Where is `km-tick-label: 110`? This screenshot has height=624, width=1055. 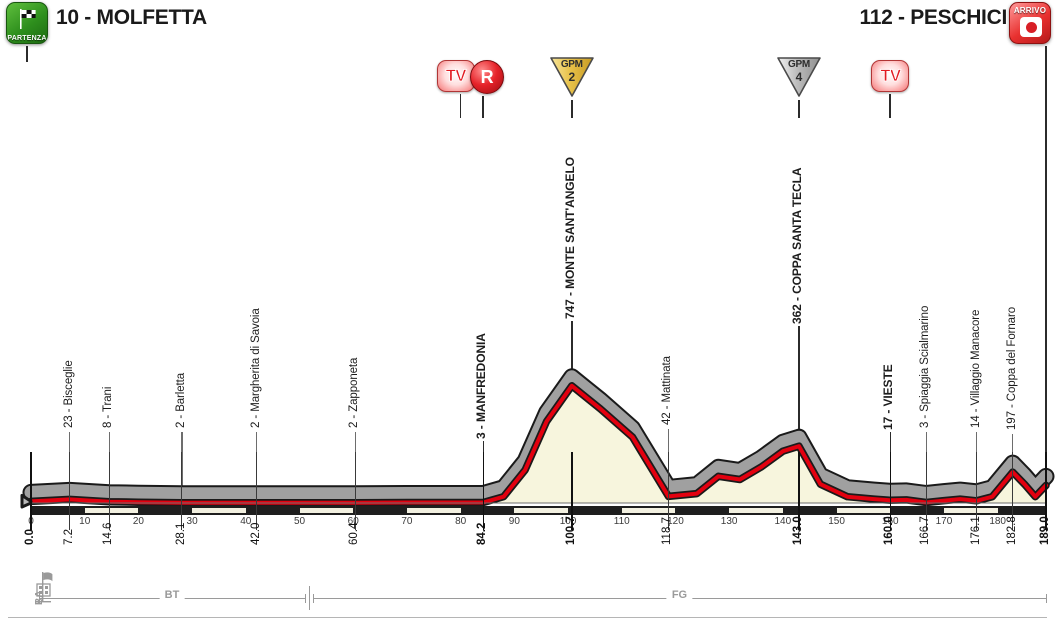
km-tick-label: 110 is located at coordinates (621, 521).